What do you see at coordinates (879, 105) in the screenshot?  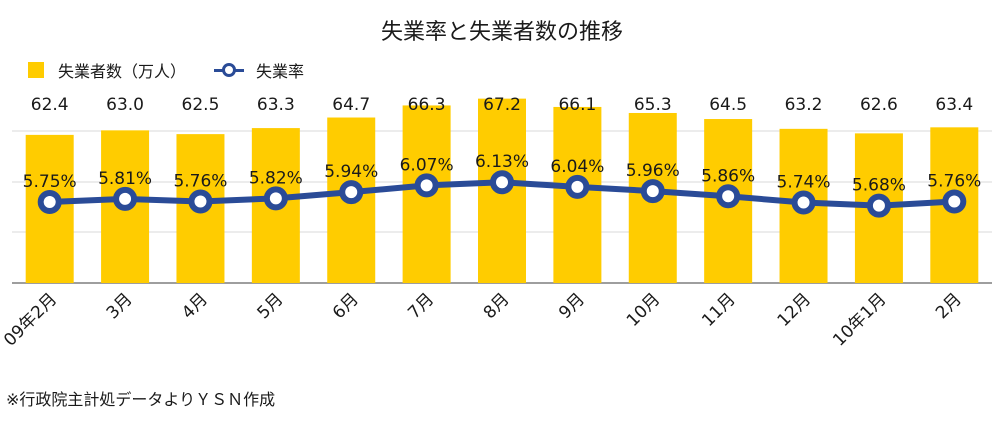 I see `bar-data-label: 62.6` at bounding box center [879, 105].